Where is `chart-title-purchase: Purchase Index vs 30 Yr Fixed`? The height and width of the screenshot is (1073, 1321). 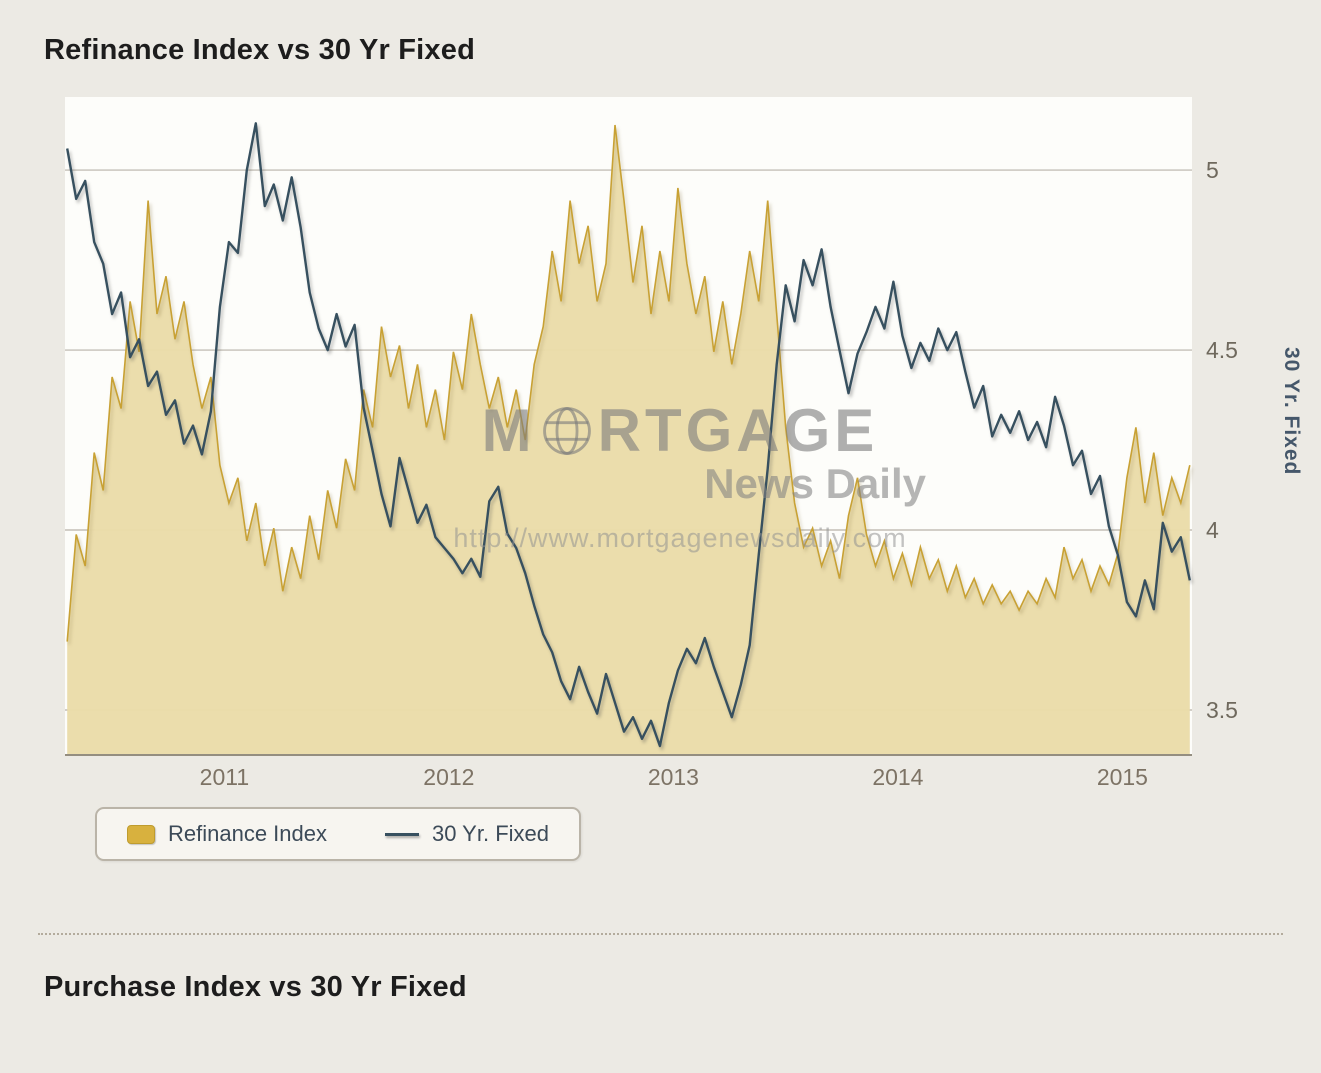 chart-title-purchase: Purchase Index vs 30 Yr Fixed is located at coordinates (255, 987).